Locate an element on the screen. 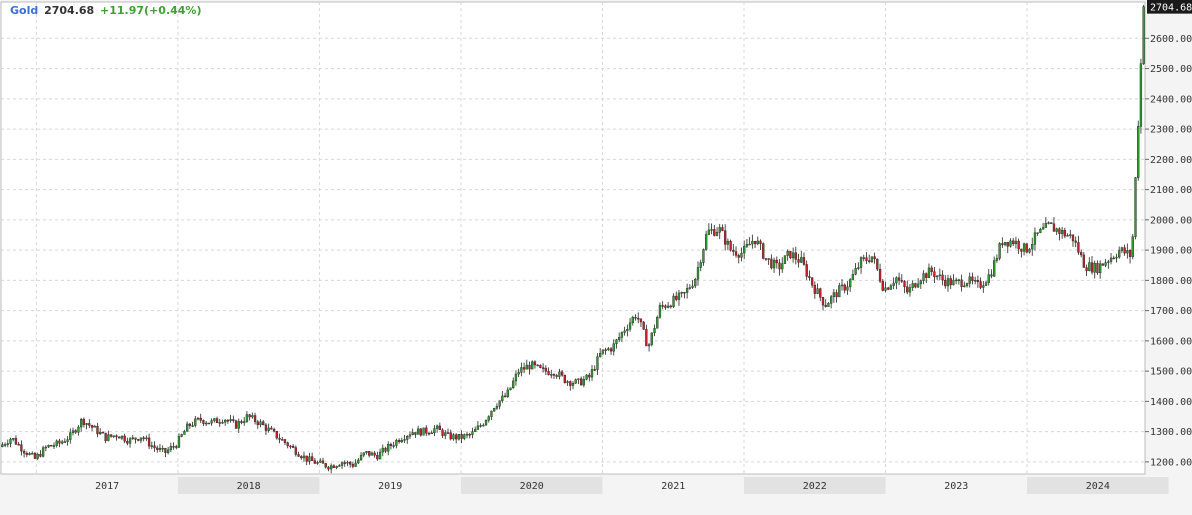 Image resolution: width=1192 pixels, height=515 pixels. y-tick-label: 2000.00 is located at coordinates (1171, 220).